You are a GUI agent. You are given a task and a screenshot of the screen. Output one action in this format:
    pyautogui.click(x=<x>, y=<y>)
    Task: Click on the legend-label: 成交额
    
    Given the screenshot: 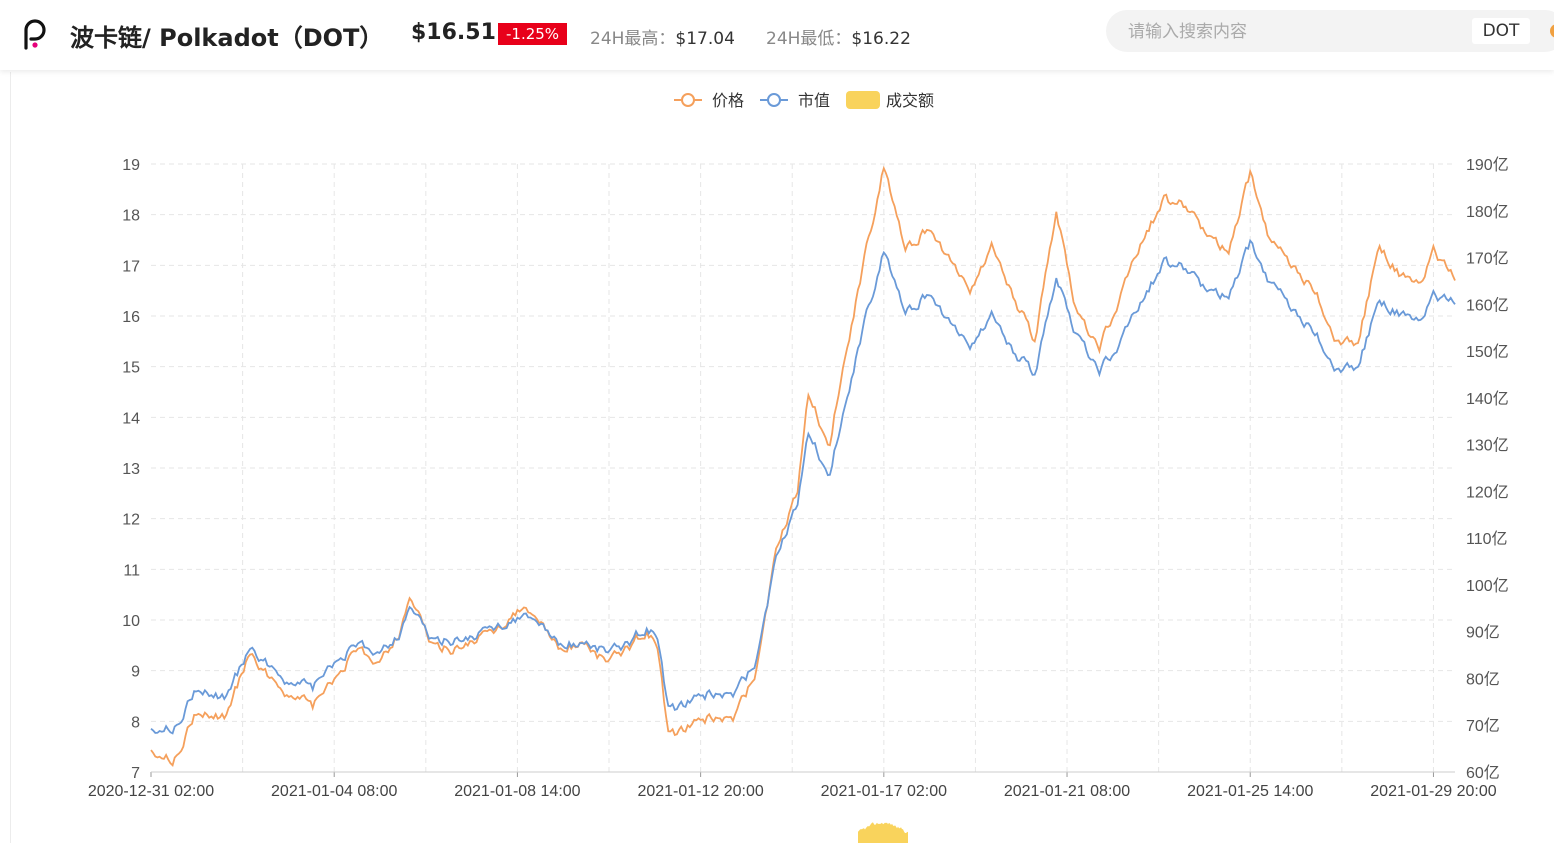 What is the action you would take?
    pyautogui.click(x=910, y=101)
    